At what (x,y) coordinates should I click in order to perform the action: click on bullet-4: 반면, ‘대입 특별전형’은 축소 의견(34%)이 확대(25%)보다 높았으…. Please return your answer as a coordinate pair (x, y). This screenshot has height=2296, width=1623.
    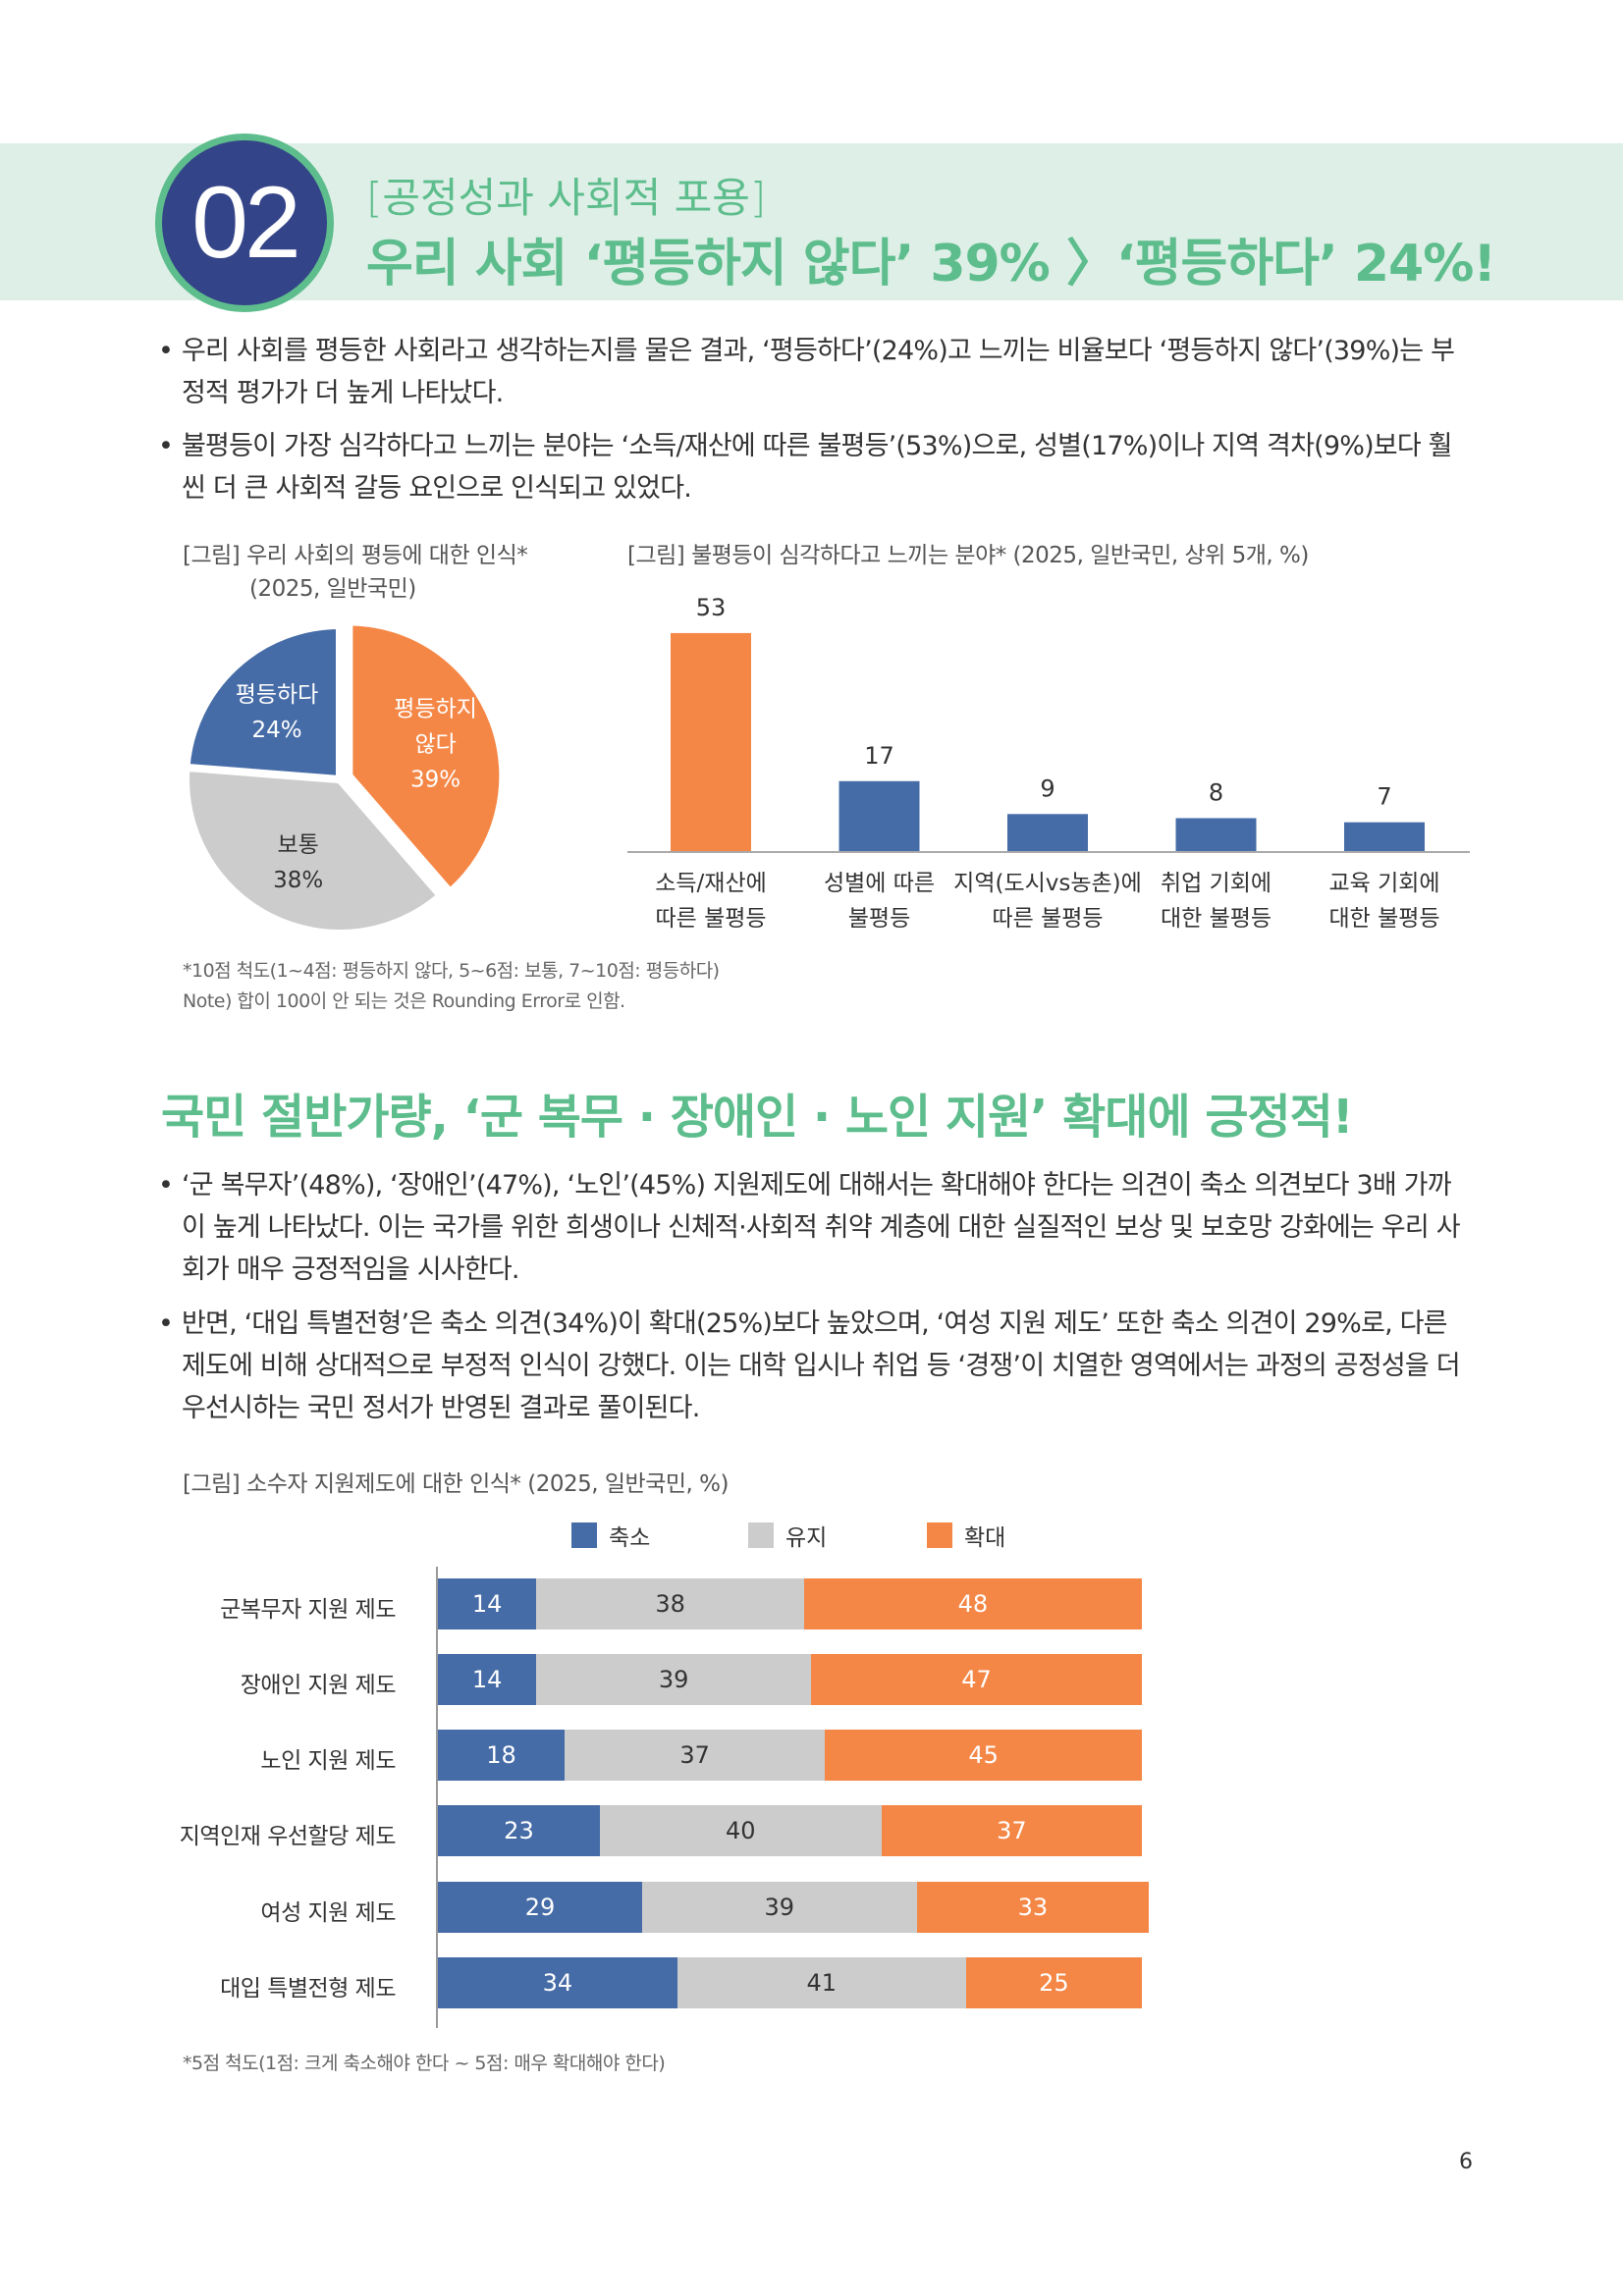
    Looking at the image, I should click on (816, 1366).